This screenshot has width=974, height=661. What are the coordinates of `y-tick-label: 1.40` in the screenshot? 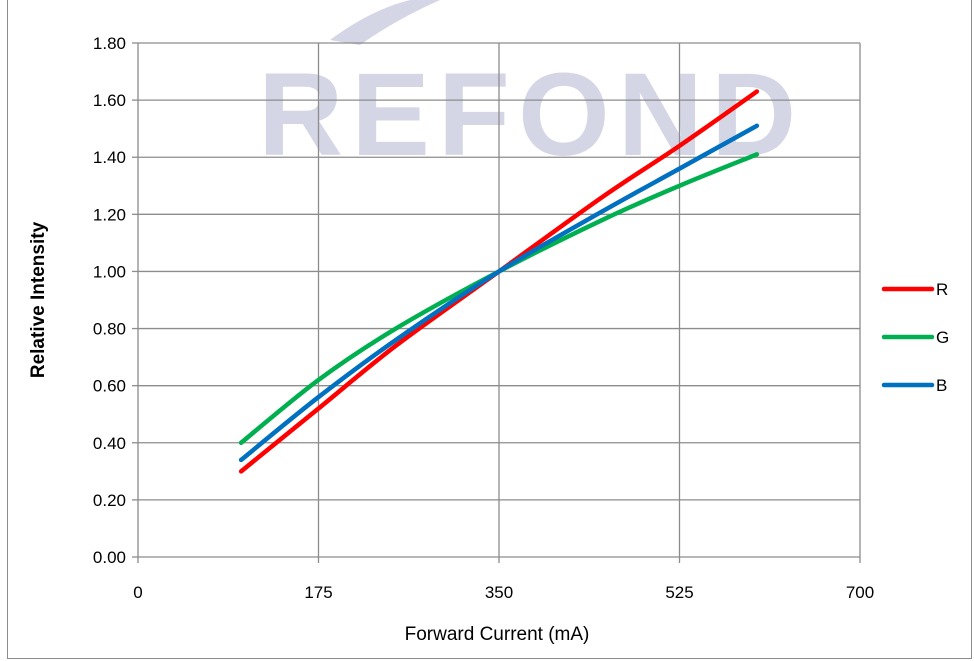 It's located at (109, 157).